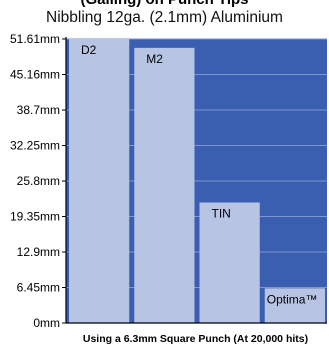 The height and width of the screenshot is (349, 329). Describe the element at coordinates (38, 181) in the screenshot. I see `y-tick-label: 25.8mm` at that location.